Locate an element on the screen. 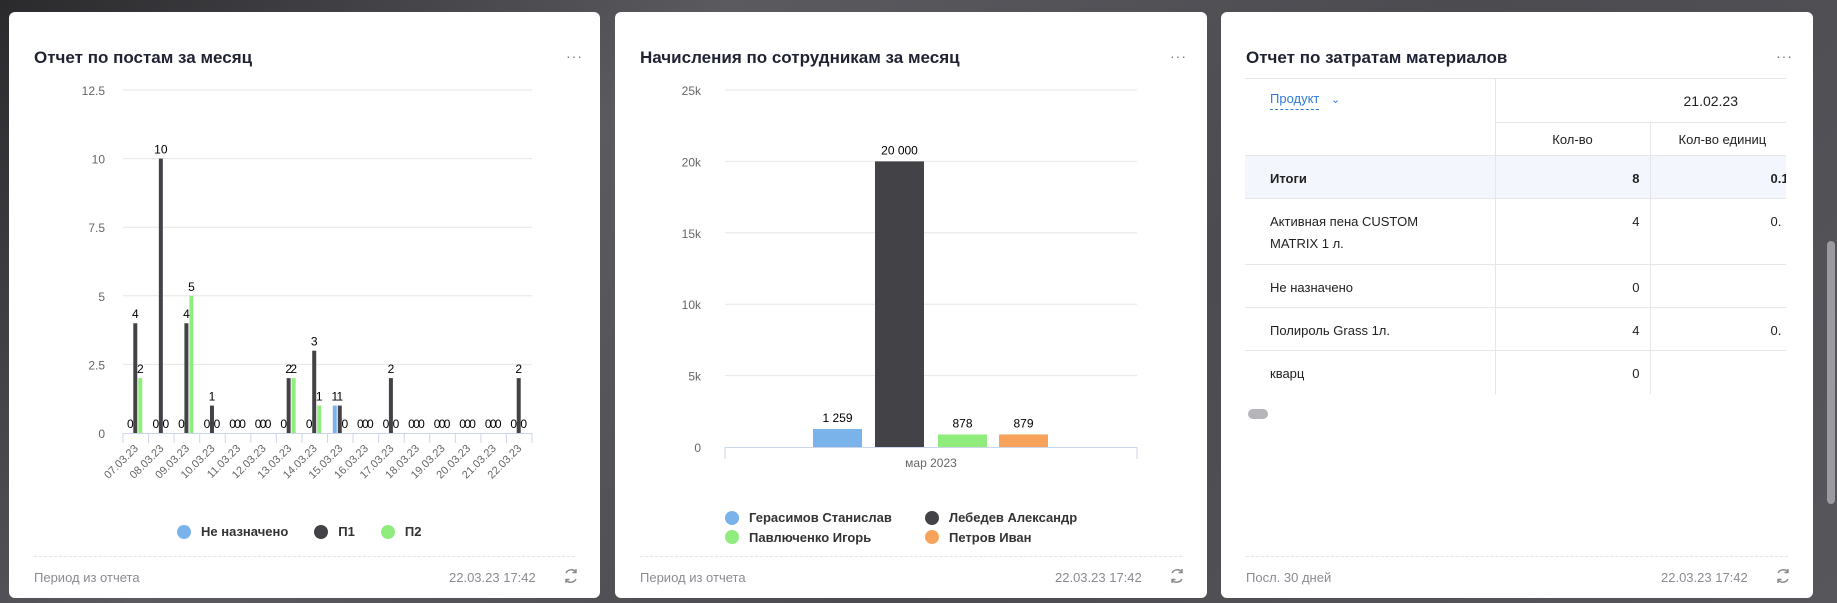 This screenshot has width=1837, height=603. table-row: Не назначено 0 is located at coordinates (1515, 286).